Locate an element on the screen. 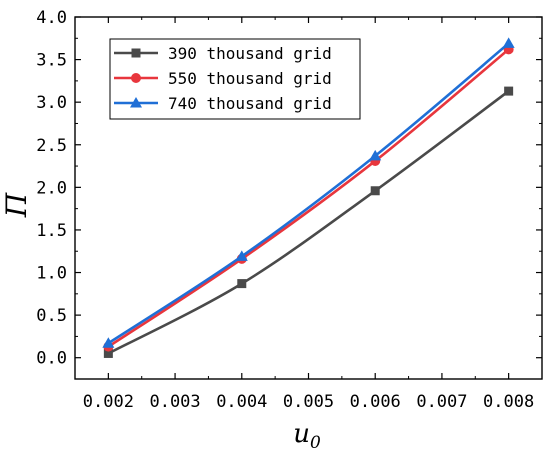  legend-label: 550 thousand grid is located at coordinates (250, 78).